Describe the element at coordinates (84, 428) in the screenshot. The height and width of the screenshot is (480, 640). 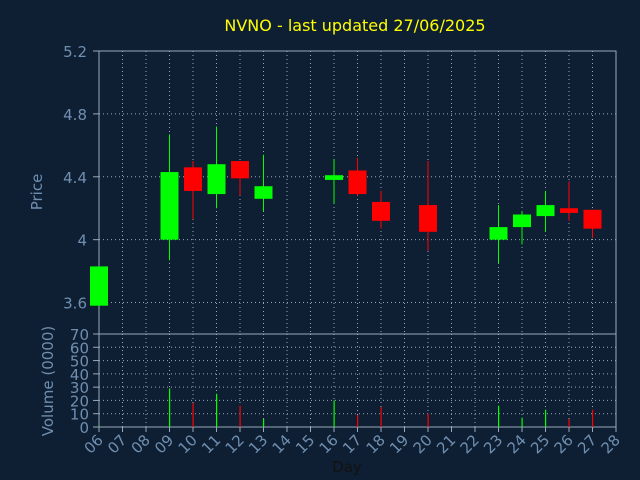
I see `volume-tick-label: 0` at that location.